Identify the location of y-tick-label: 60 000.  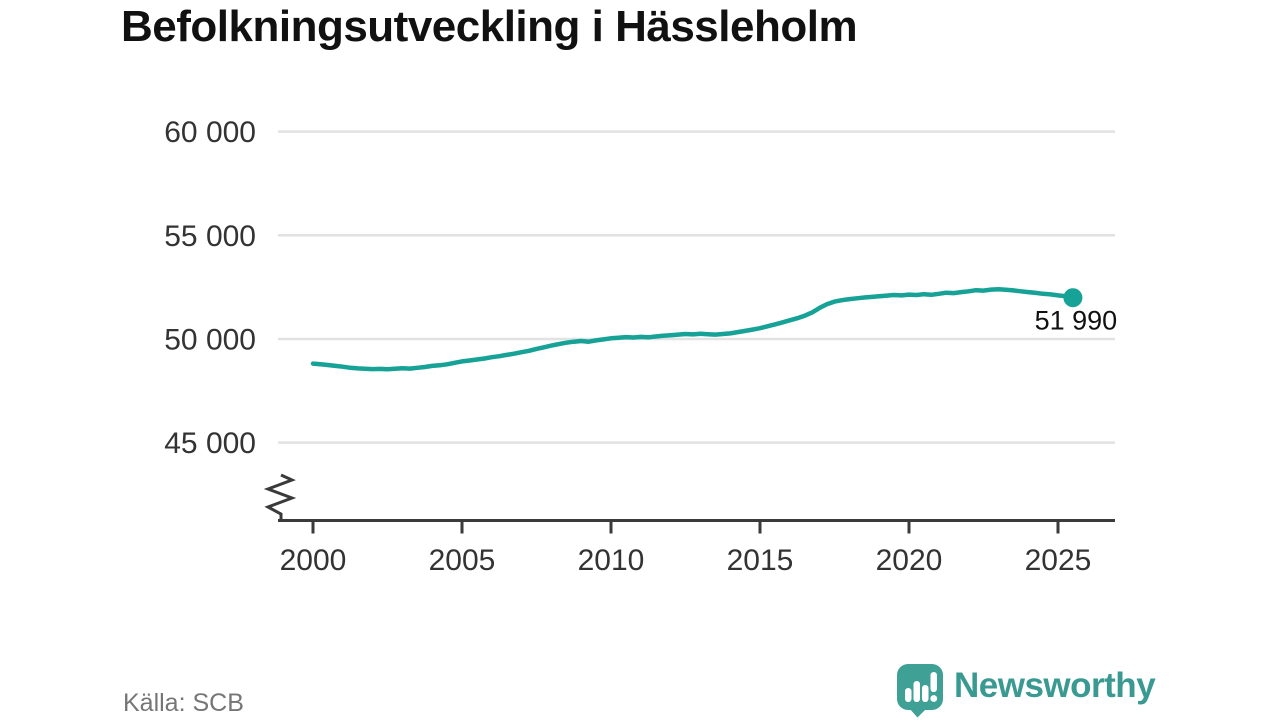
(210, 132).